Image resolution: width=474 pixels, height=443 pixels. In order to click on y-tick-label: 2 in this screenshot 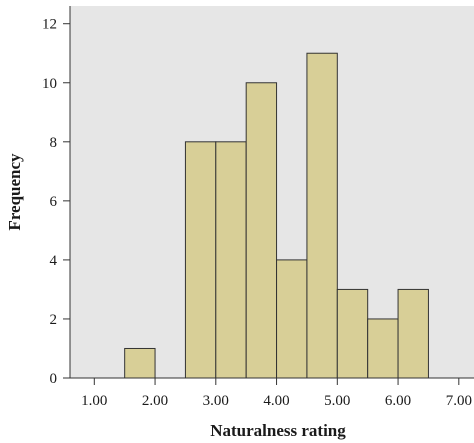, I will do `click(54, 320)`.